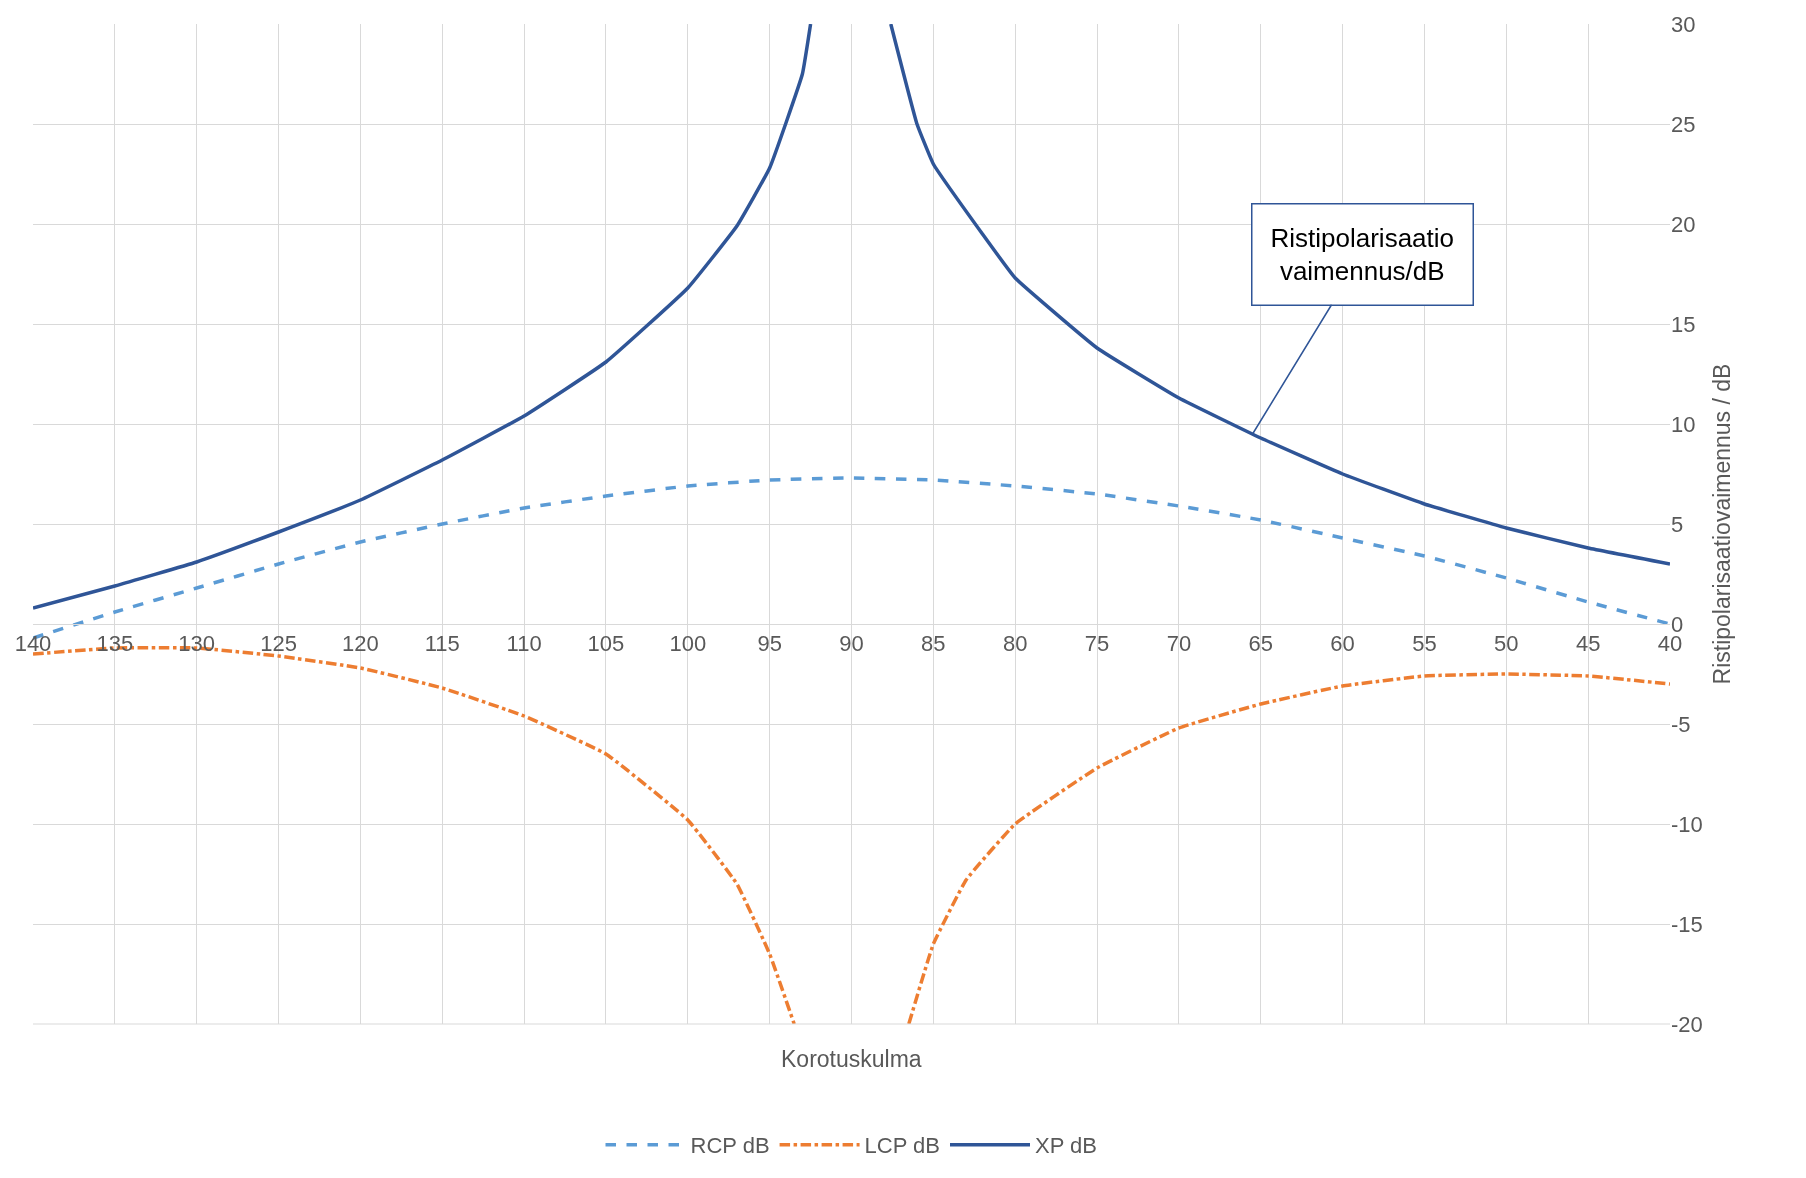 This screenshot has width=1806, height=1178. I want to click on y-axis-title: Ristipolarisaatiovaimennus / dB, so click(1722, 524).